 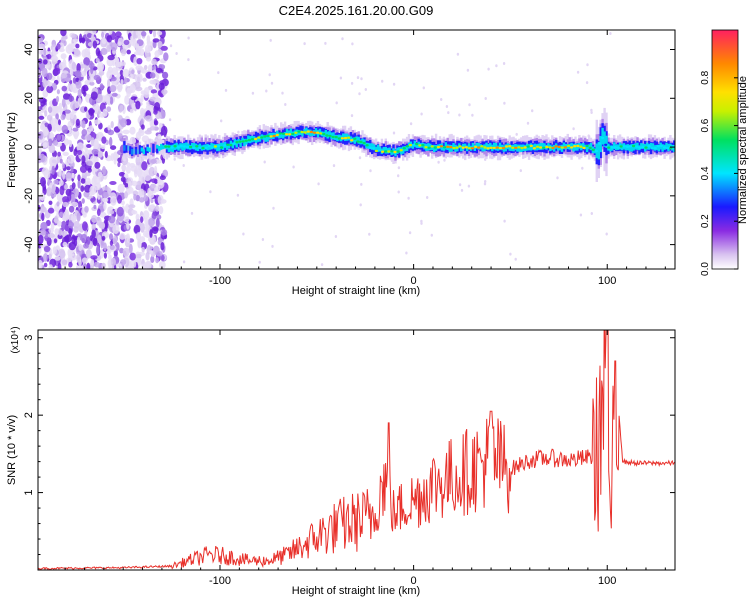 I want to click on spectrogram-ytick-label: 0, so click(x=29, y=147).